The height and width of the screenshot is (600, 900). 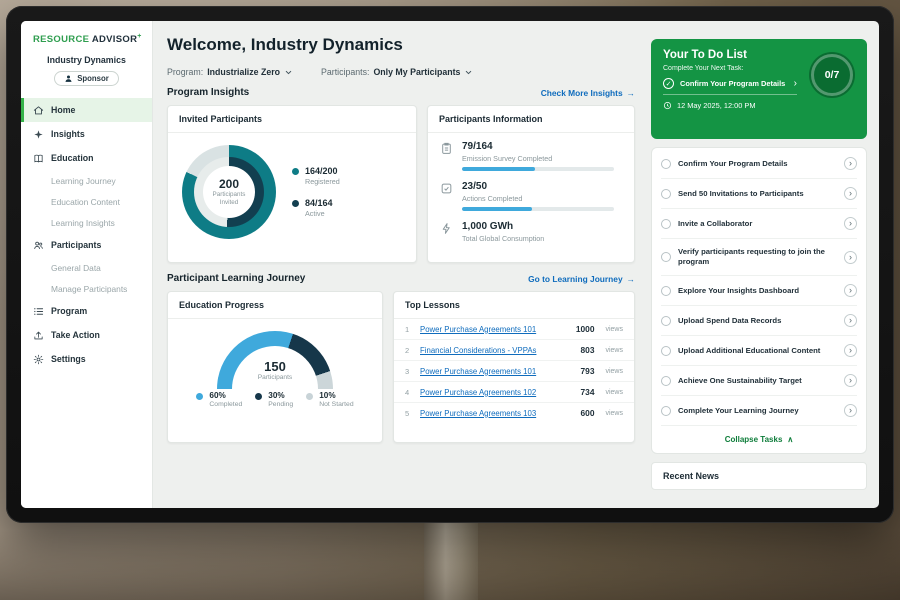 I want to click on lesson-link: Power Purchase Agreements 103, so click(x=478, y=413).